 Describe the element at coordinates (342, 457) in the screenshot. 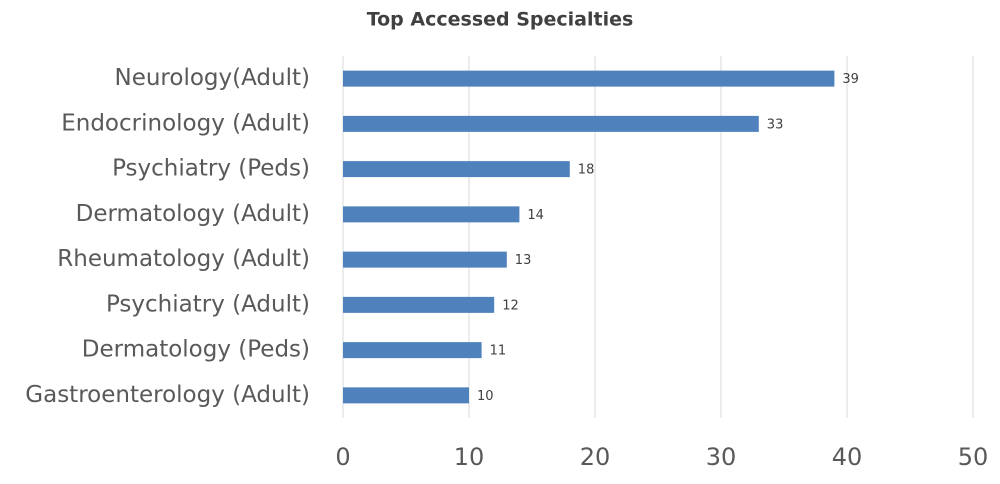

I see `x-tick-label: 0` at that location.